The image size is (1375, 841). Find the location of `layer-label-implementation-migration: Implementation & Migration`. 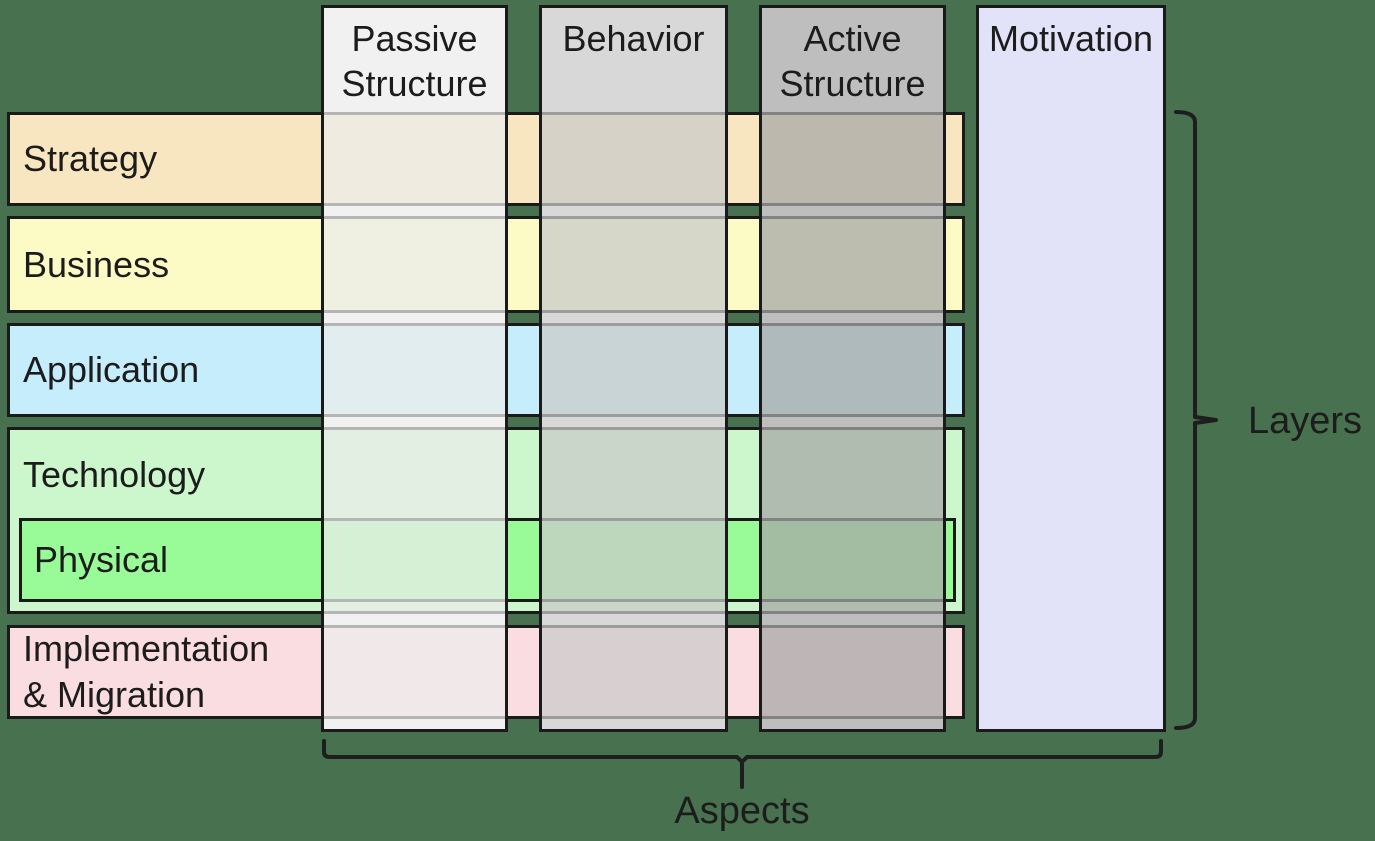

layer-label-implementation-migration: Implementation & Migration is located at coordinates (146, 671).